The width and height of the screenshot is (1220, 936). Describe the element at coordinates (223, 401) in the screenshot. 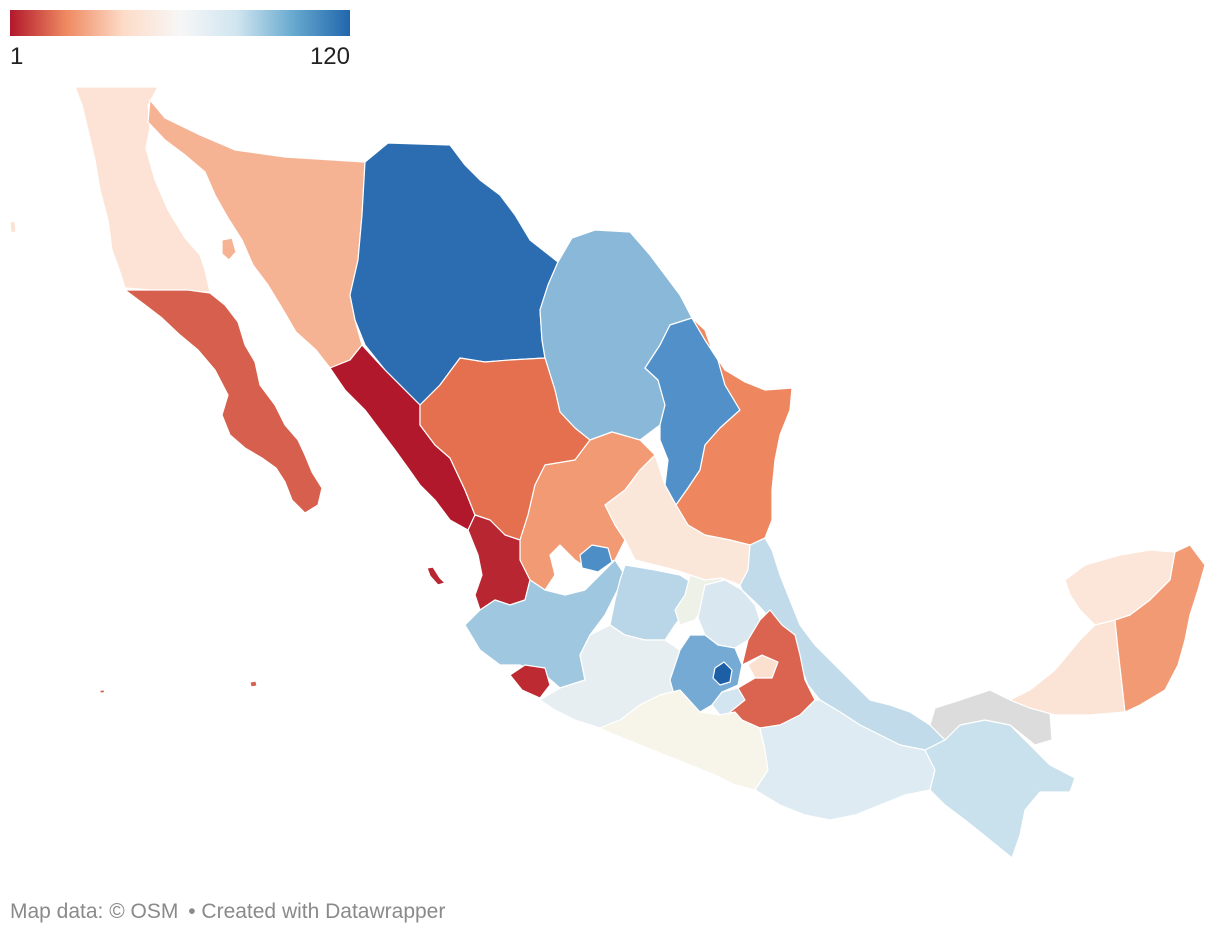

I see `region-baja-california-sur` at that location.